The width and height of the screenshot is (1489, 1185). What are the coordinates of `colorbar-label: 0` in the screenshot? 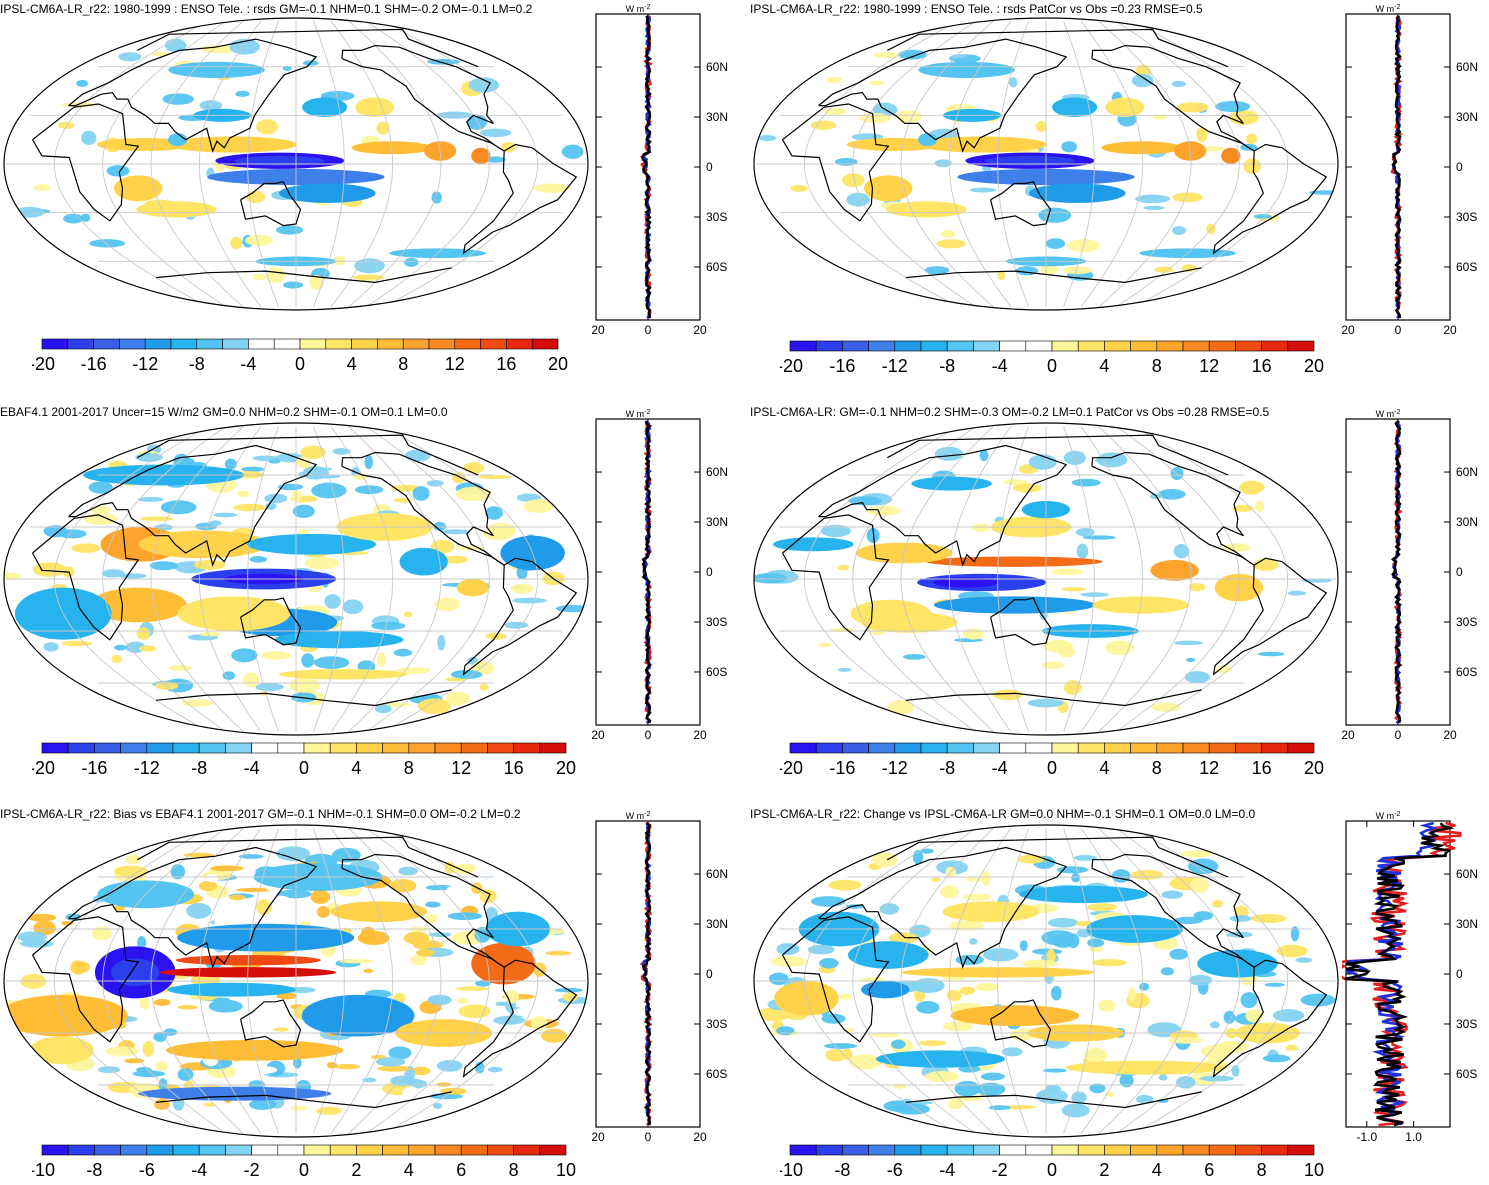 It's located at (1052, 366).